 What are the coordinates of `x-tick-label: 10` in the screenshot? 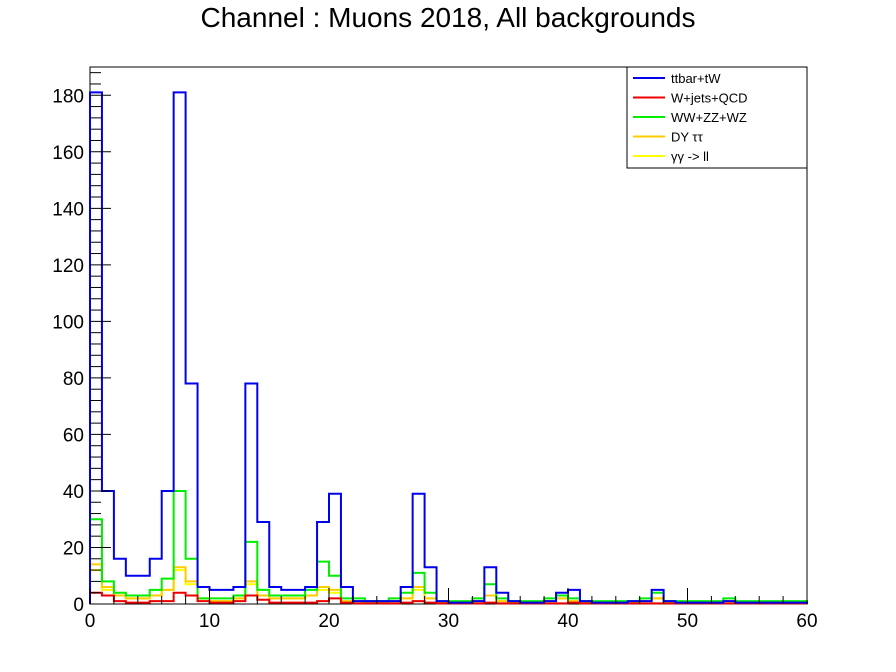 It's located at (209, 621).